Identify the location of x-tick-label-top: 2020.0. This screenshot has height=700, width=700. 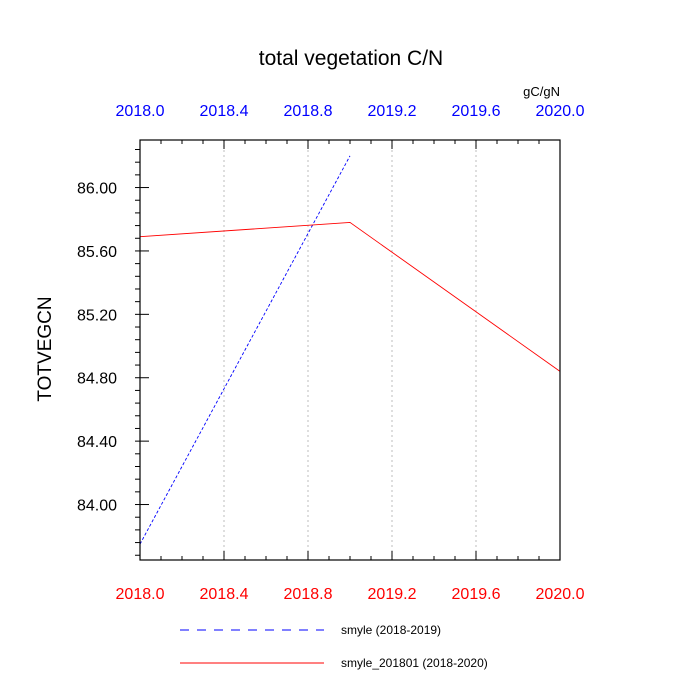
(560, 111).